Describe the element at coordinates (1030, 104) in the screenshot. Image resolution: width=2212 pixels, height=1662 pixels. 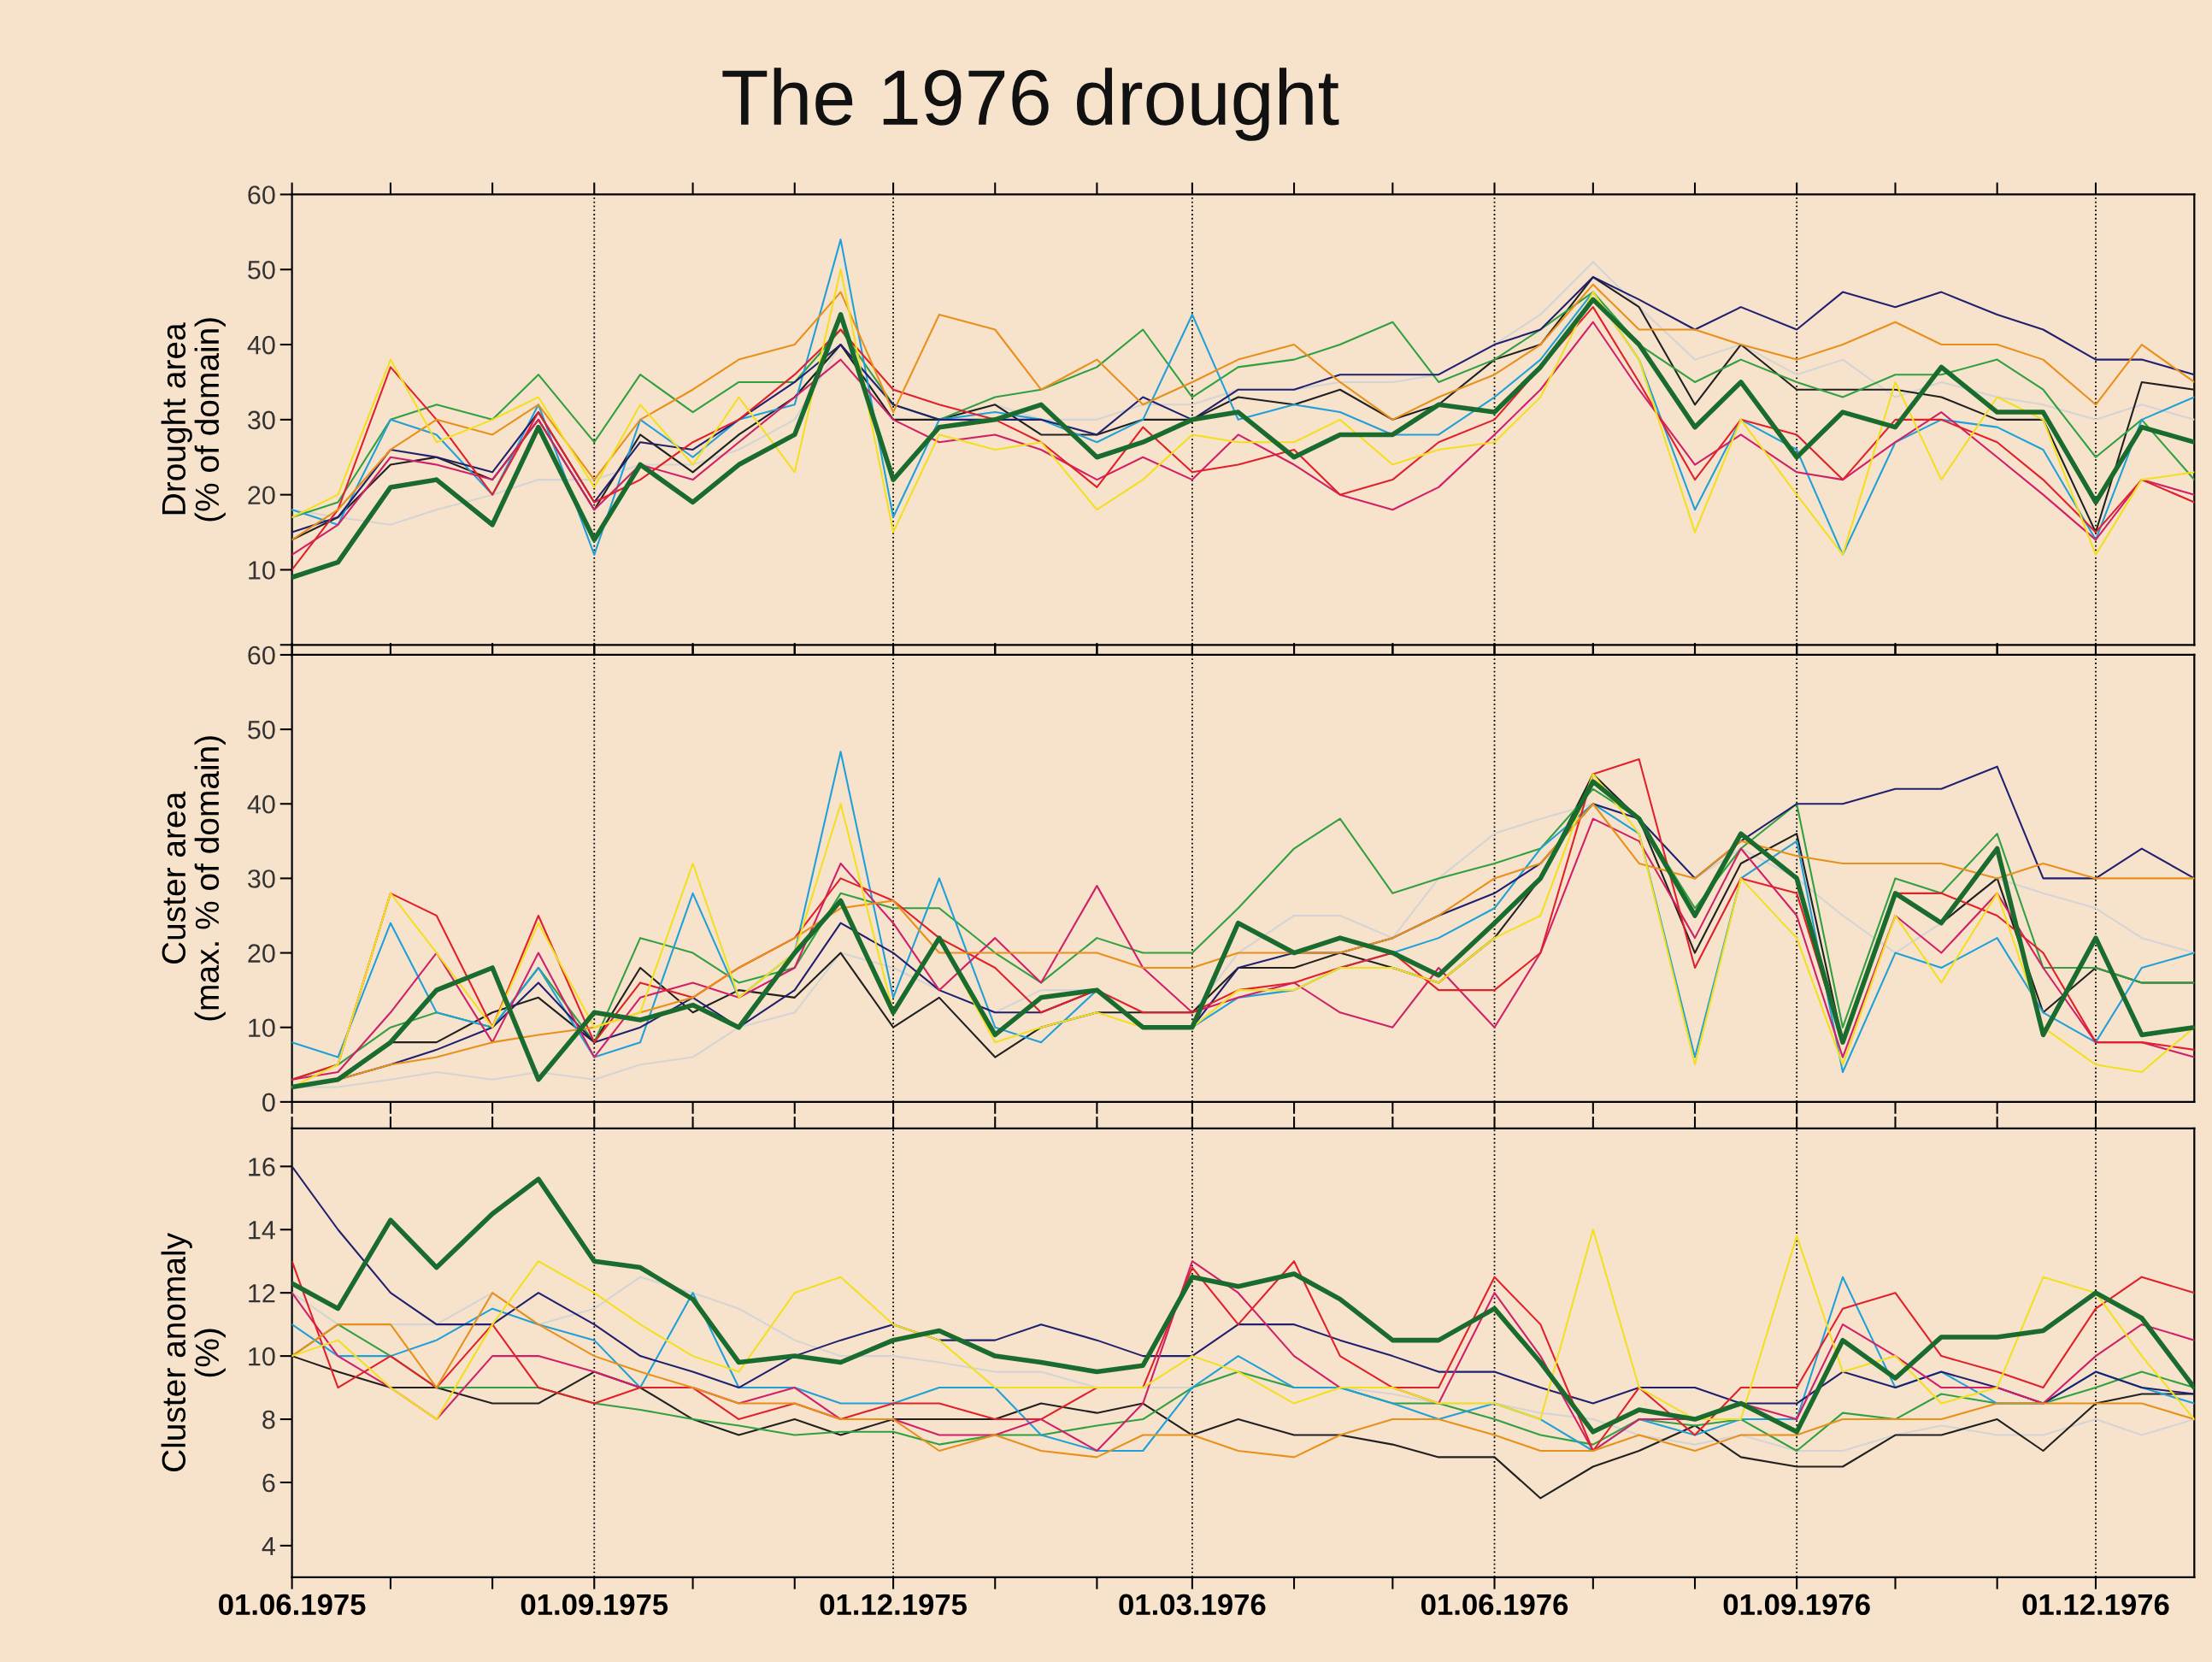
I see `chart-title: The 1976 drought` at that location.